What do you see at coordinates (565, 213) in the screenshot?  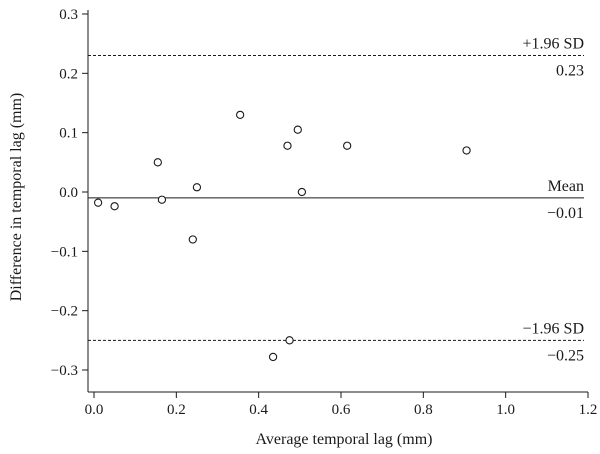 I see `reference-value-mean: −0.01` at bounding box center [565, 213].